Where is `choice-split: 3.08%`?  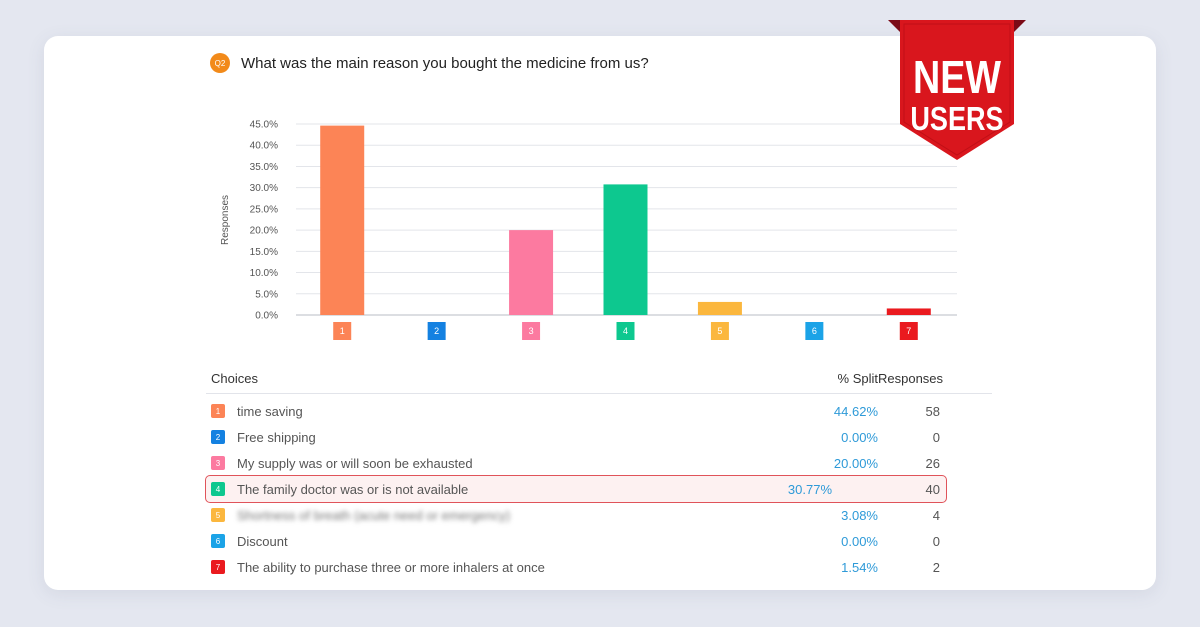
choice-split: 3.08% is located at coordinates (859, 515).